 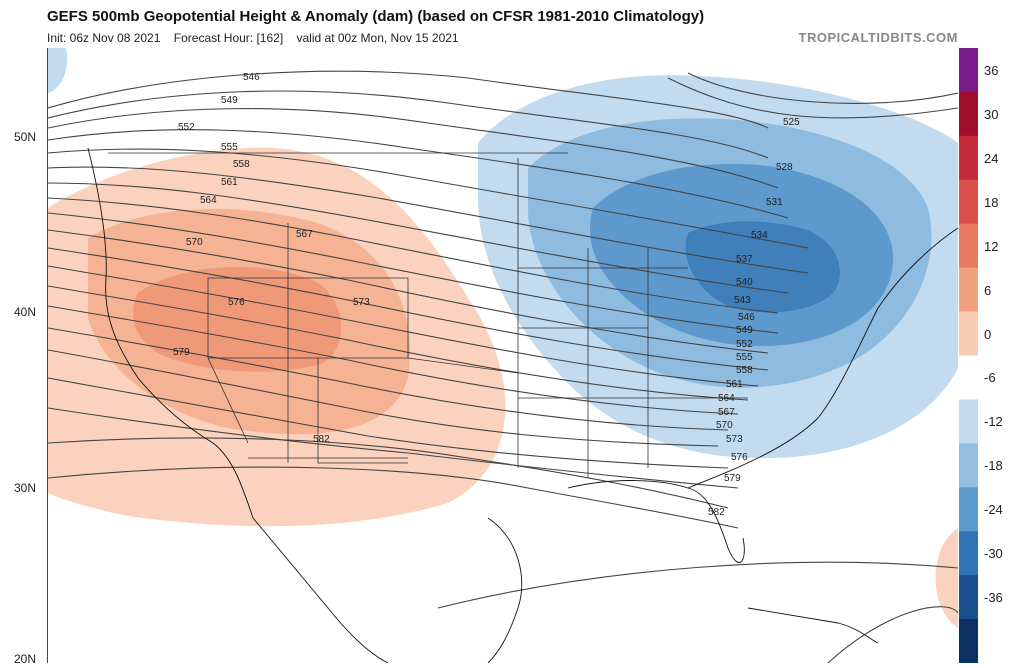 What do you see at coordinates (993, 422) in the screenshot?
I see `colorbar-label: -12` at bounding box center [993, 422].